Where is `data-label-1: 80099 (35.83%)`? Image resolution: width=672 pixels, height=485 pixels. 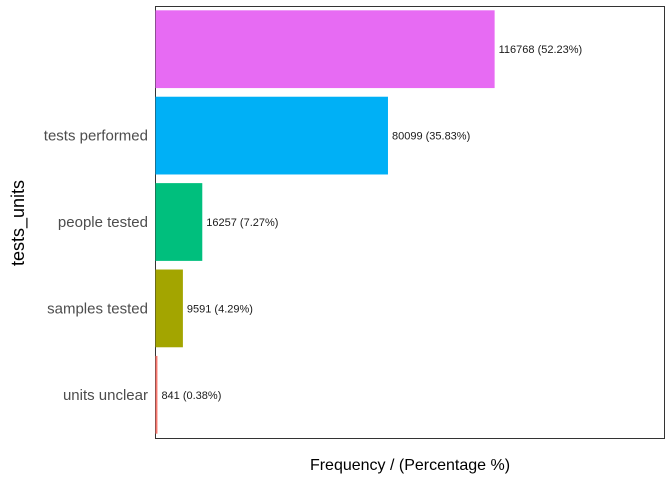
data-label-1: 80099 (35.83%) is located at coordinates (431, 137).